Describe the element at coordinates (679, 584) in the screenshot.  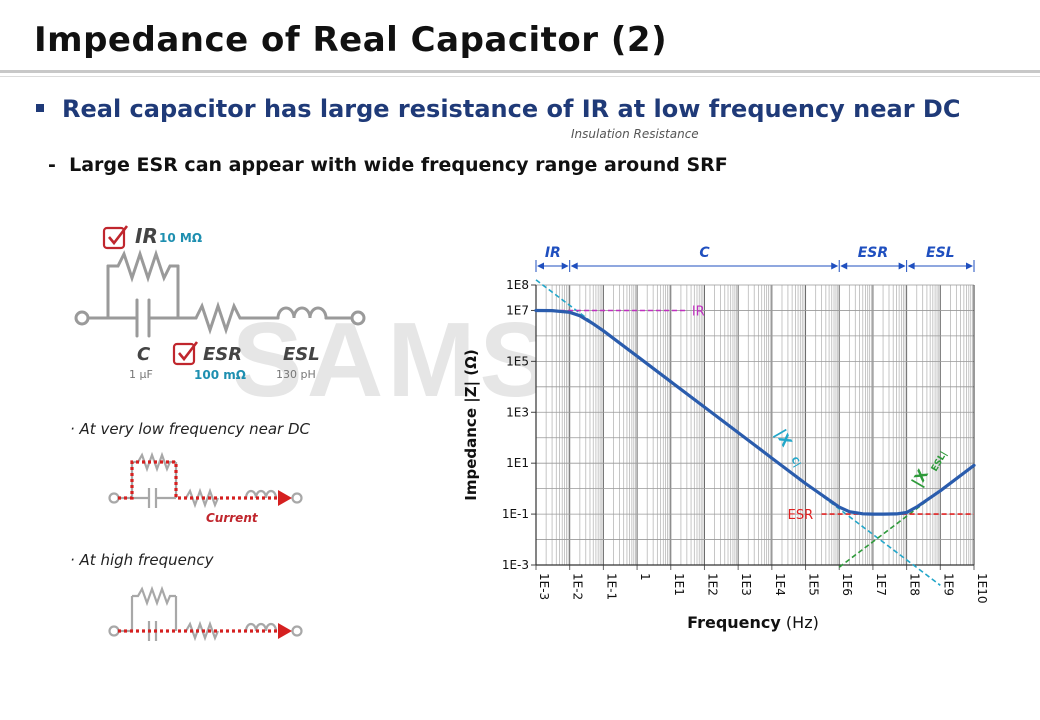
I see `x-tick-label: 1E1` at that location.